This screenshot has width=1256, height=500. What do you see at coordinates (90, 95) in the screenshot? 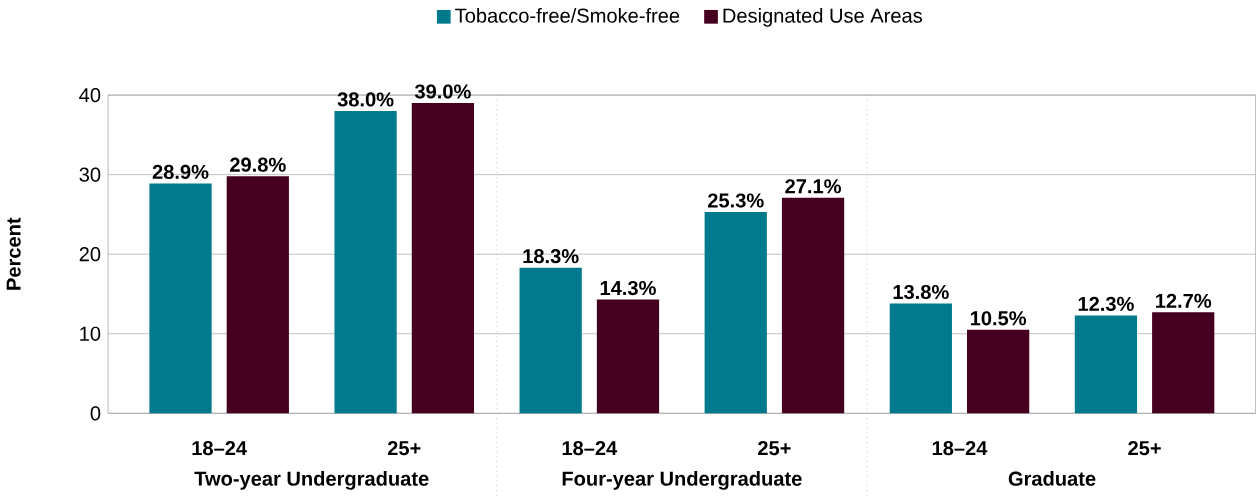
I see `y-tick-label: 40` at bounding box center [90, 95].